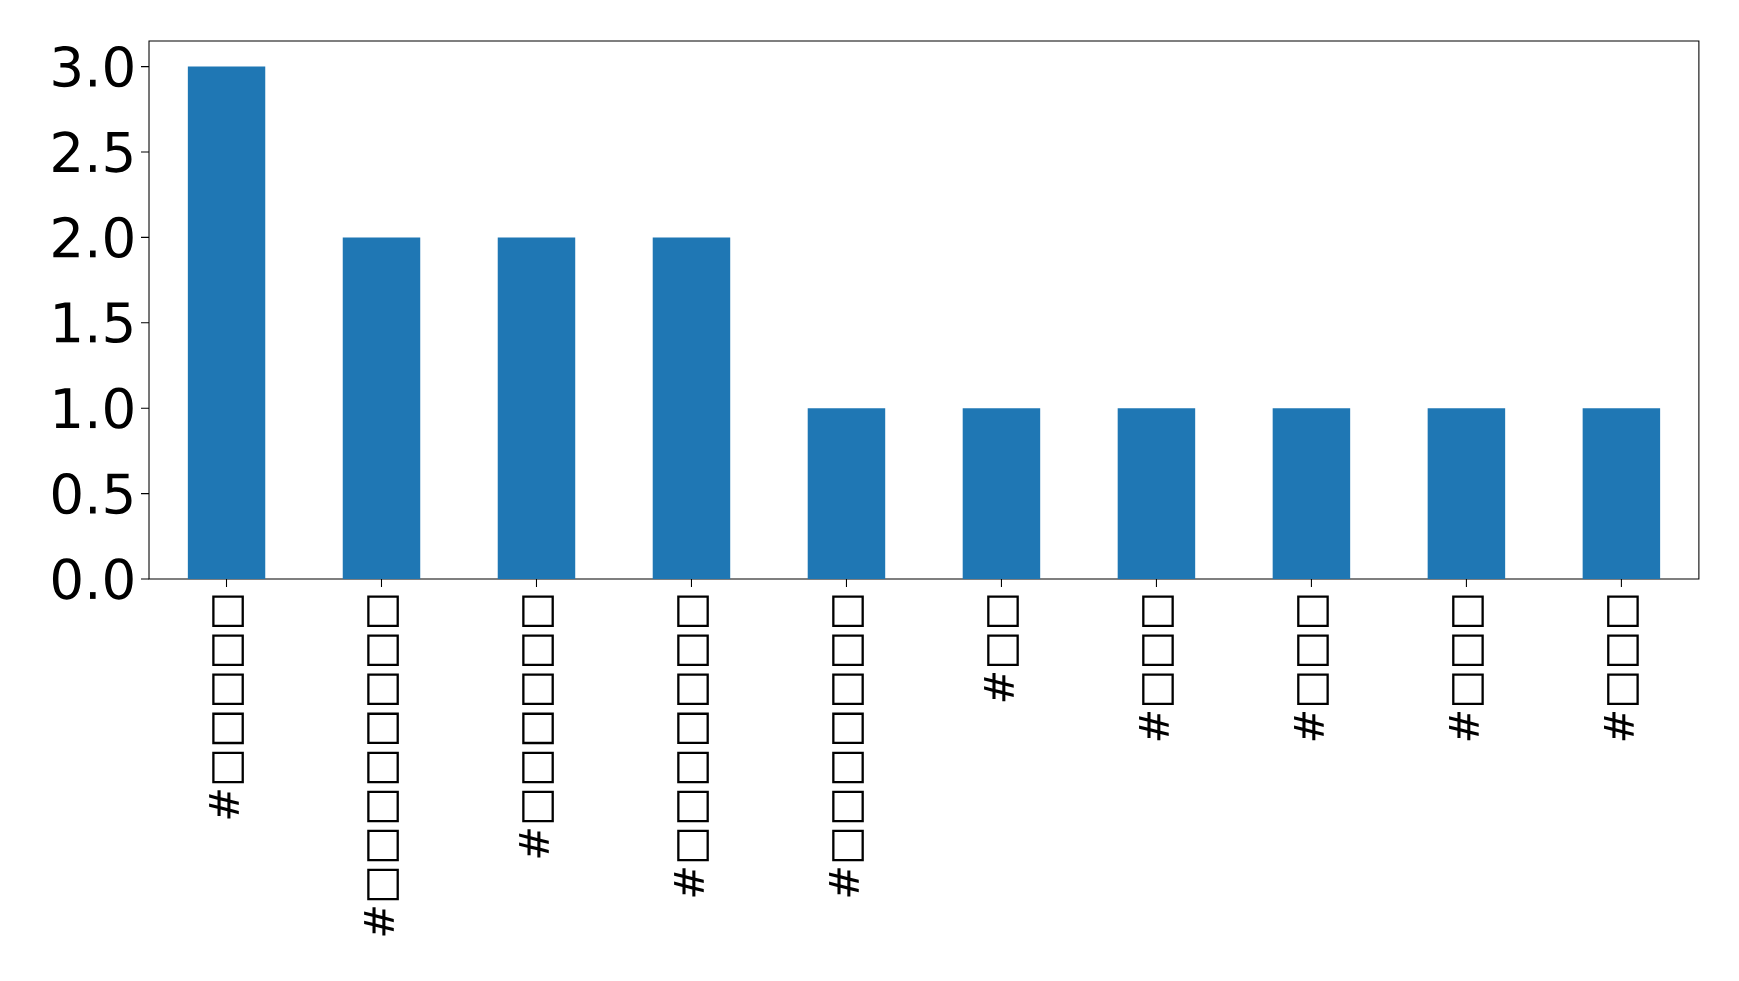 This screenshot has height=981, width=1739. Describe the element at coordinates (381, 765) in the screenshot. I see `x-tick-label: #□□□□□□□□` at that location.